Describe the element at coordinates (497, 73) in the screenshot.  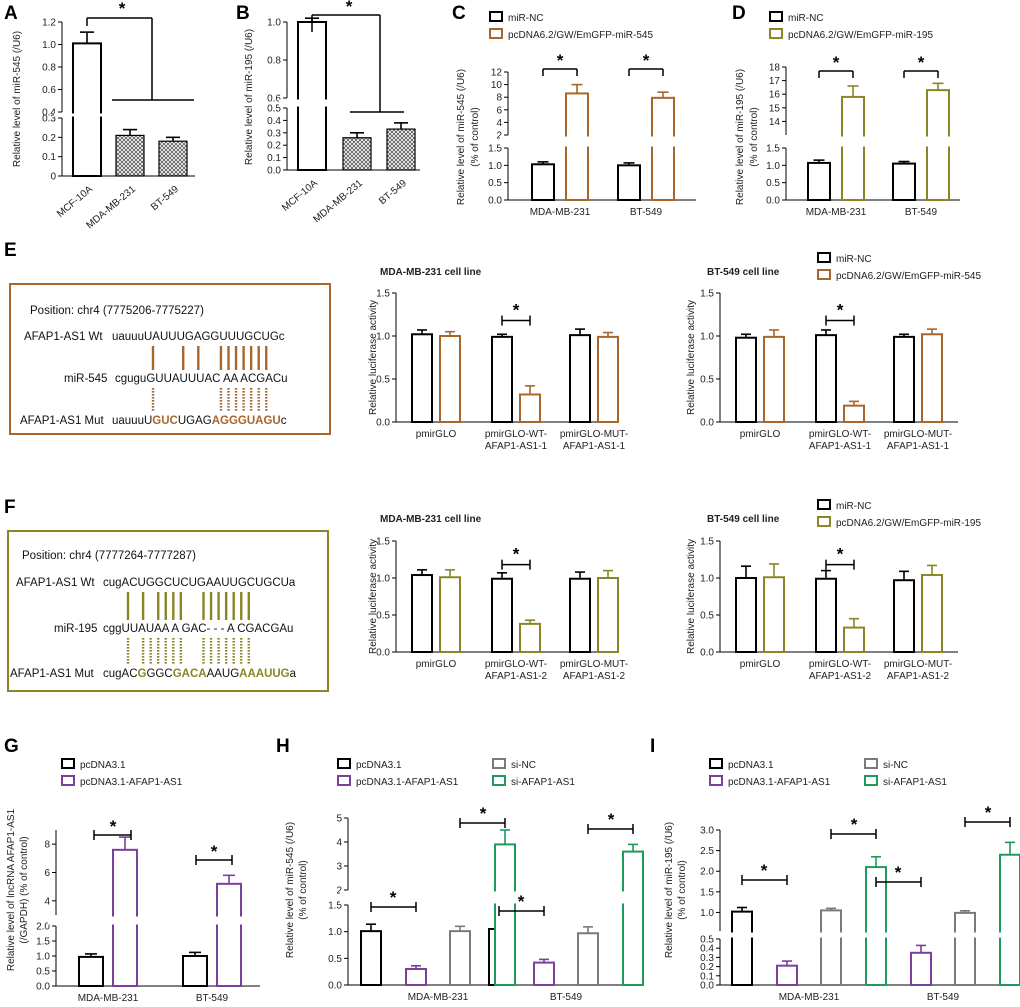
I see `y-tick-label: 12` at that location.